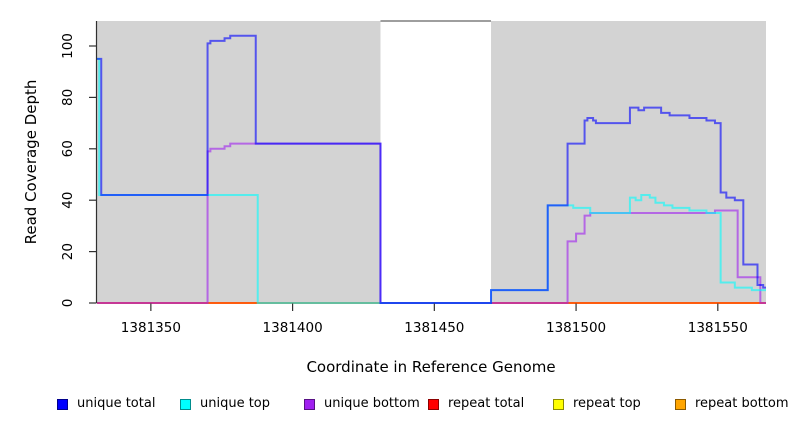  I want to click on masked-region, so click(436, 165).